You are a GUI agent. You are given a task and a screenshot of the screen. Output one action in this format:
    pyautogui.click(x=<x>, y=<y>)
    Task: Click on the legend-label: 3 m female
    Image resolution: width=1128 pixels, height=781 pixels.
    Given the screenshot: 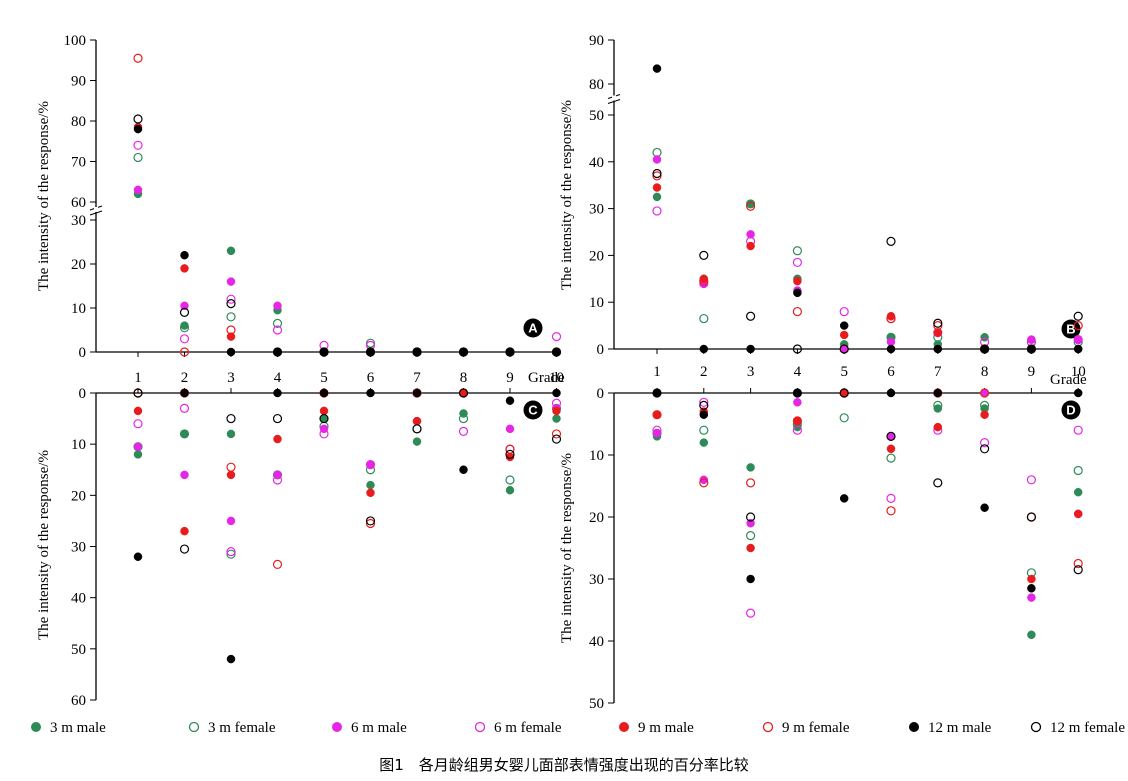 What is the action you would take?
    pyautogui.click(x=242, y=728)
    